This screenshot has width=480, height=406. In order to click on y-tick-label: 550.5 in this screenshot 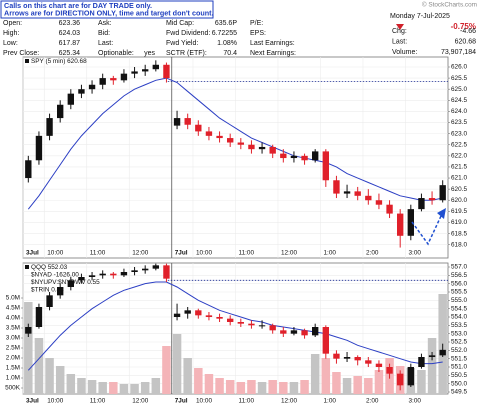, I will do `click(459, 375)`.